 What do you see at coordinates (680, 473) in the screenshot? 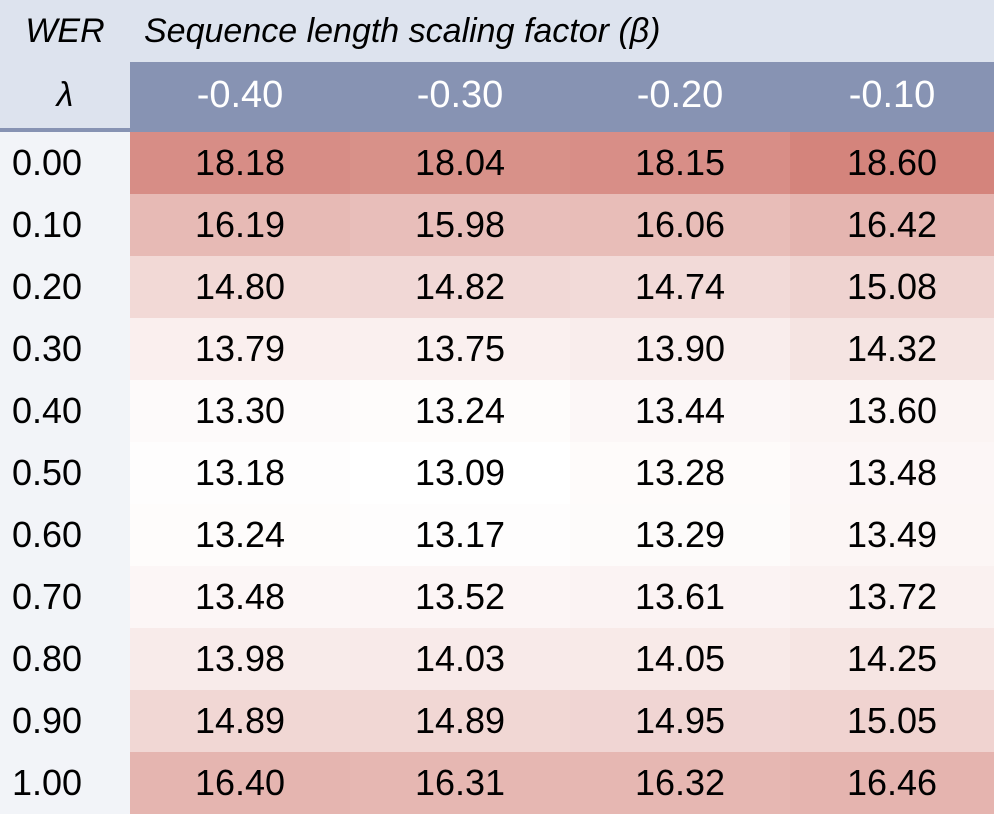
I see `heatmap-cell: 13.28` at bounding box center [680, 473].